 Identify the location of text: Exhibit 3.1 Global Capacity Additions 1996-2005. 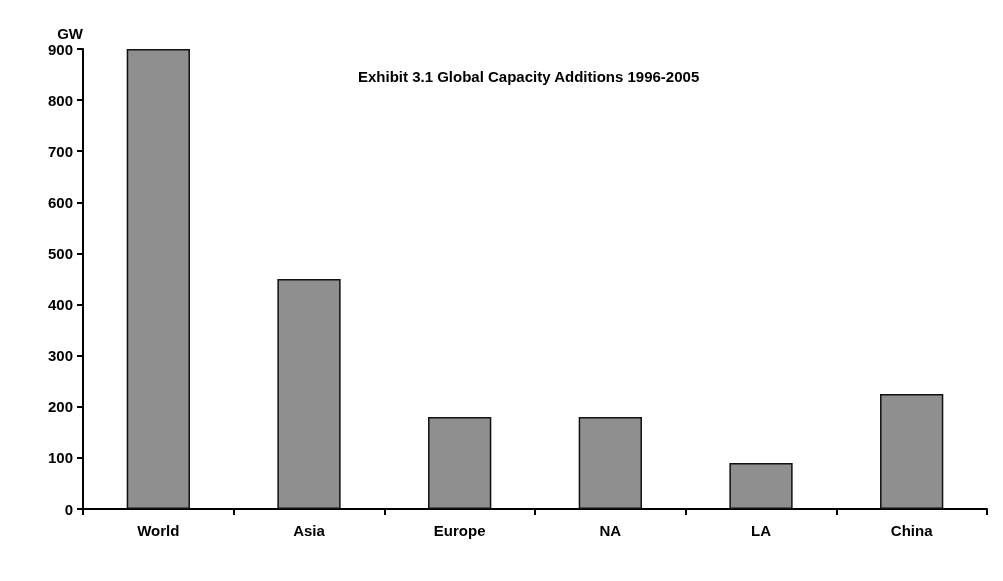
(529, 76).